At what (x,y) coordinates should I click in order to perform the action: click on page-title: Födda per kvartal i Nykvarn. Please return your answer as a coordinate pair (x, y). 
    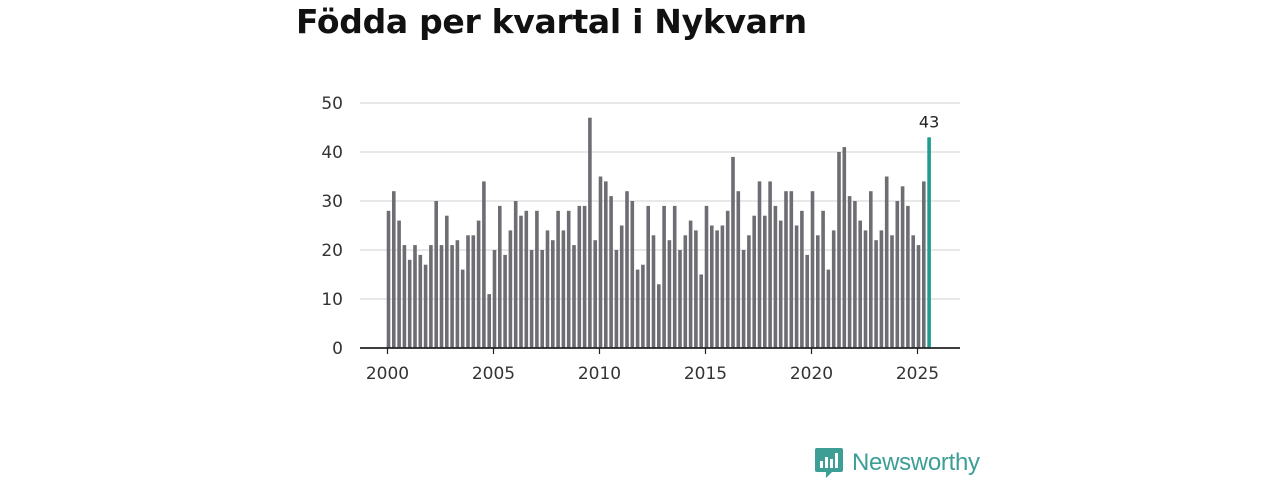
    Looking at the image, I should click on (551, 21).